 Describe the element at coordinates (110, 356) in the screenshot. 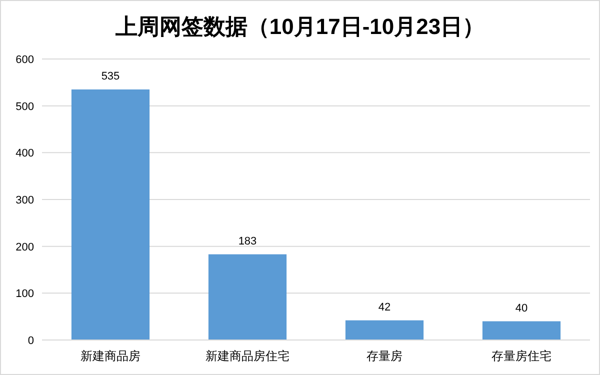

I see `xtick: 新建商品房` at that location.